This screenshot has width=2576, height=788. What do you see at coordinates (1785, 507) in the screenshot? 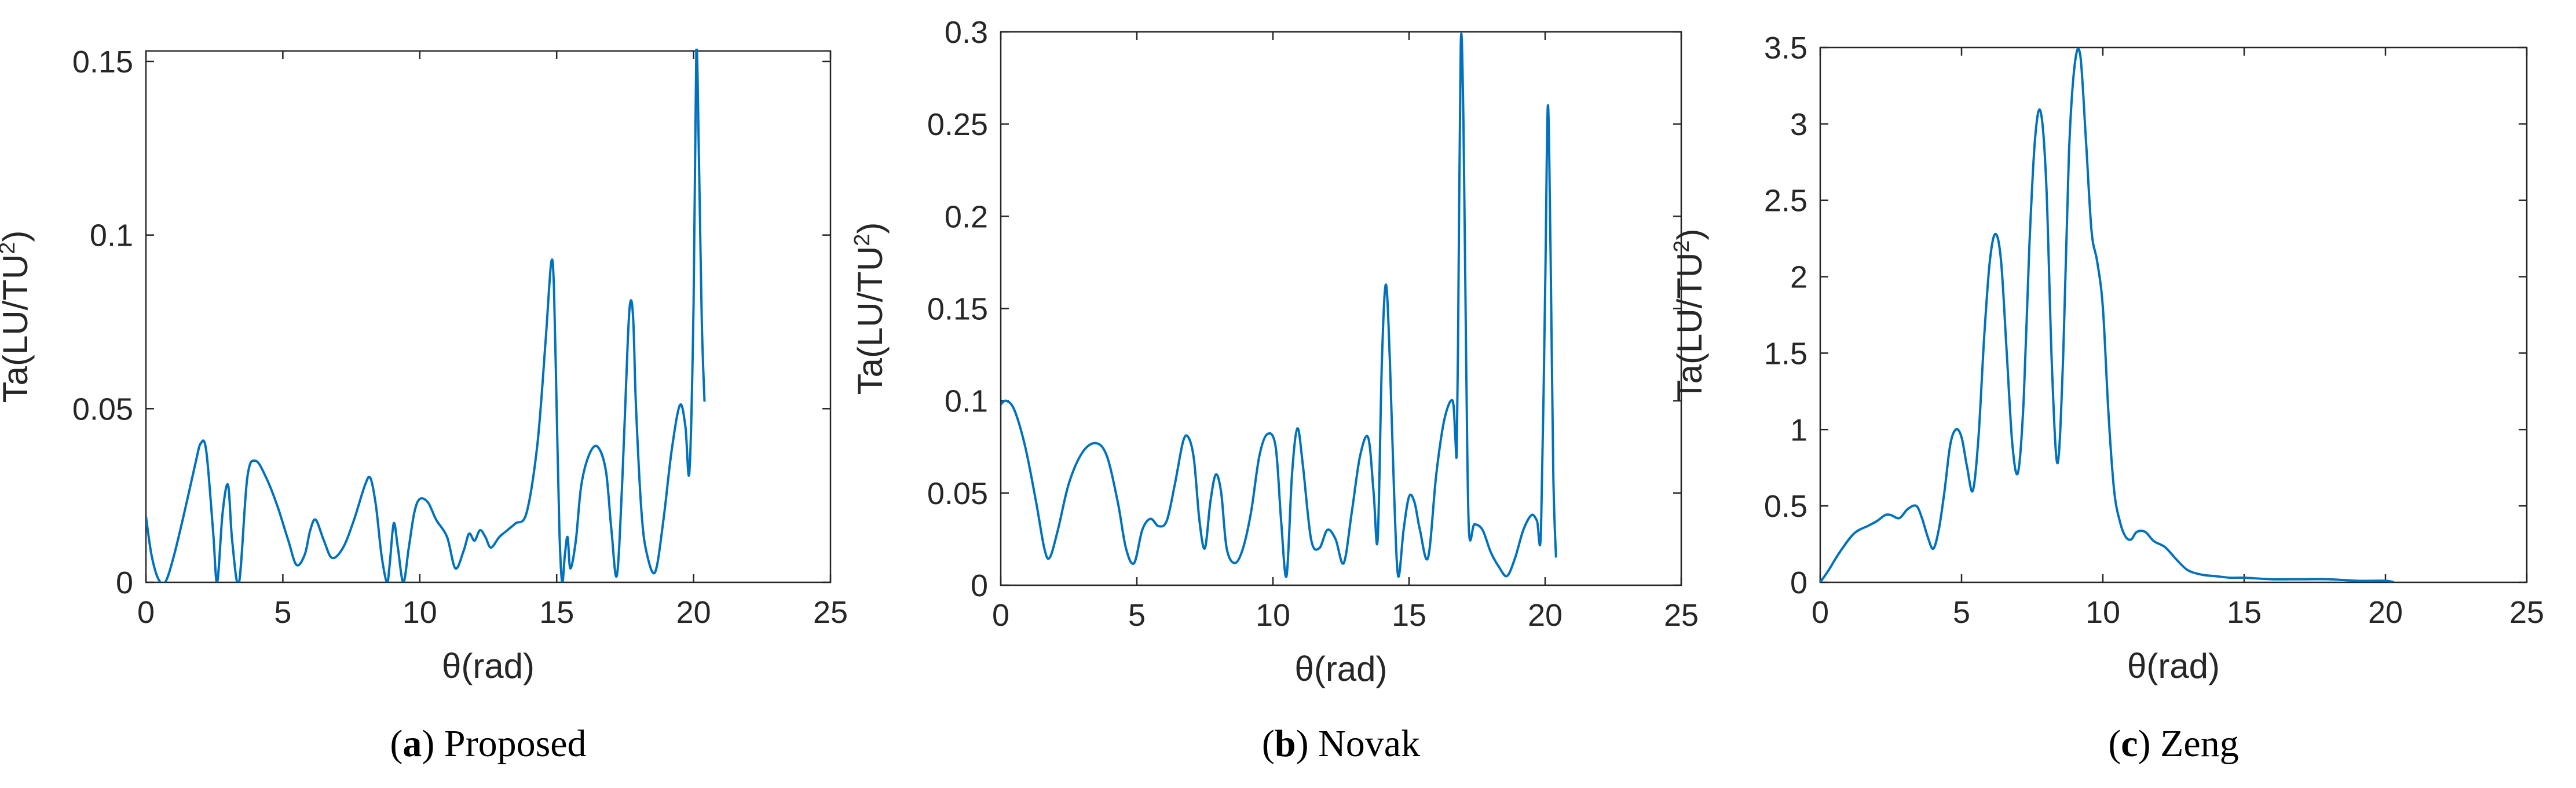
I see `y-tick-label: 0.5` at bounding box center [1785, 507].